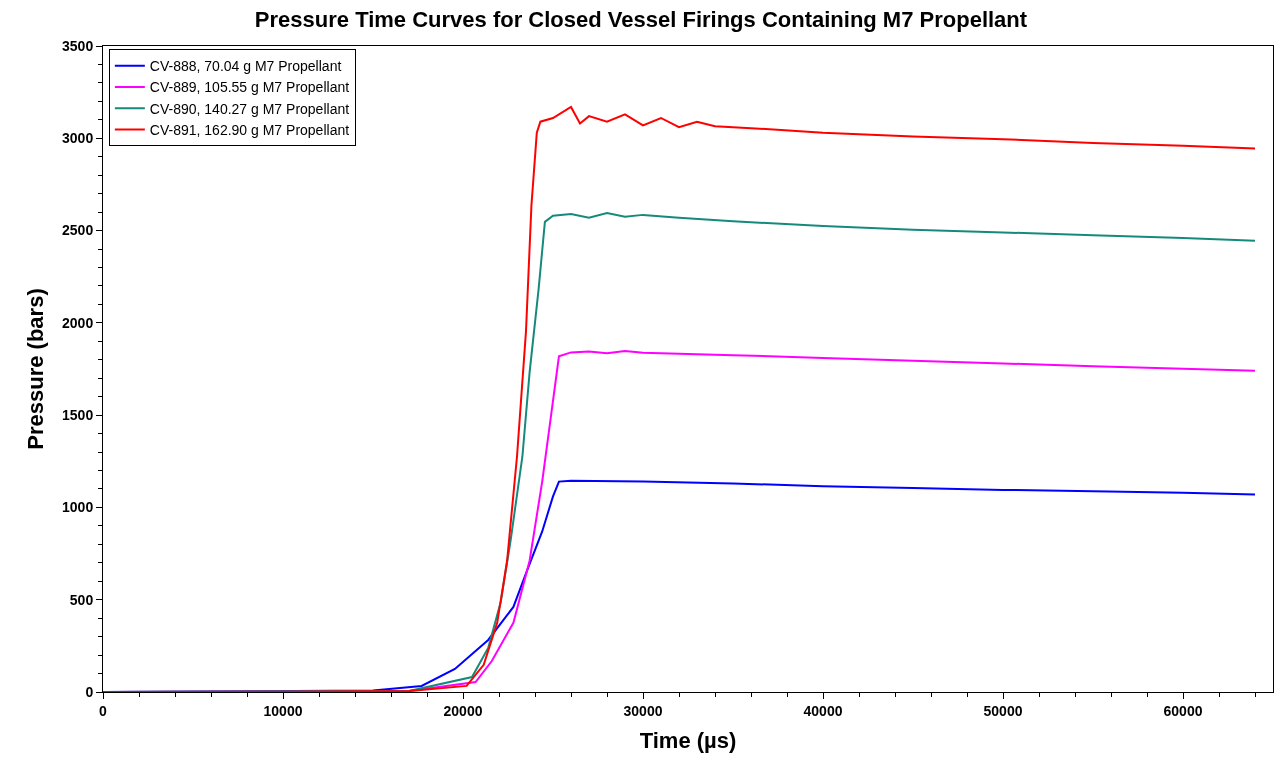 This screenshot has width=1282, height=779. Describe the element at coordinates (249, 87) in the screenshot. I see `legend-label: CV-889, 105.55 g M7 Propellant` at that location.